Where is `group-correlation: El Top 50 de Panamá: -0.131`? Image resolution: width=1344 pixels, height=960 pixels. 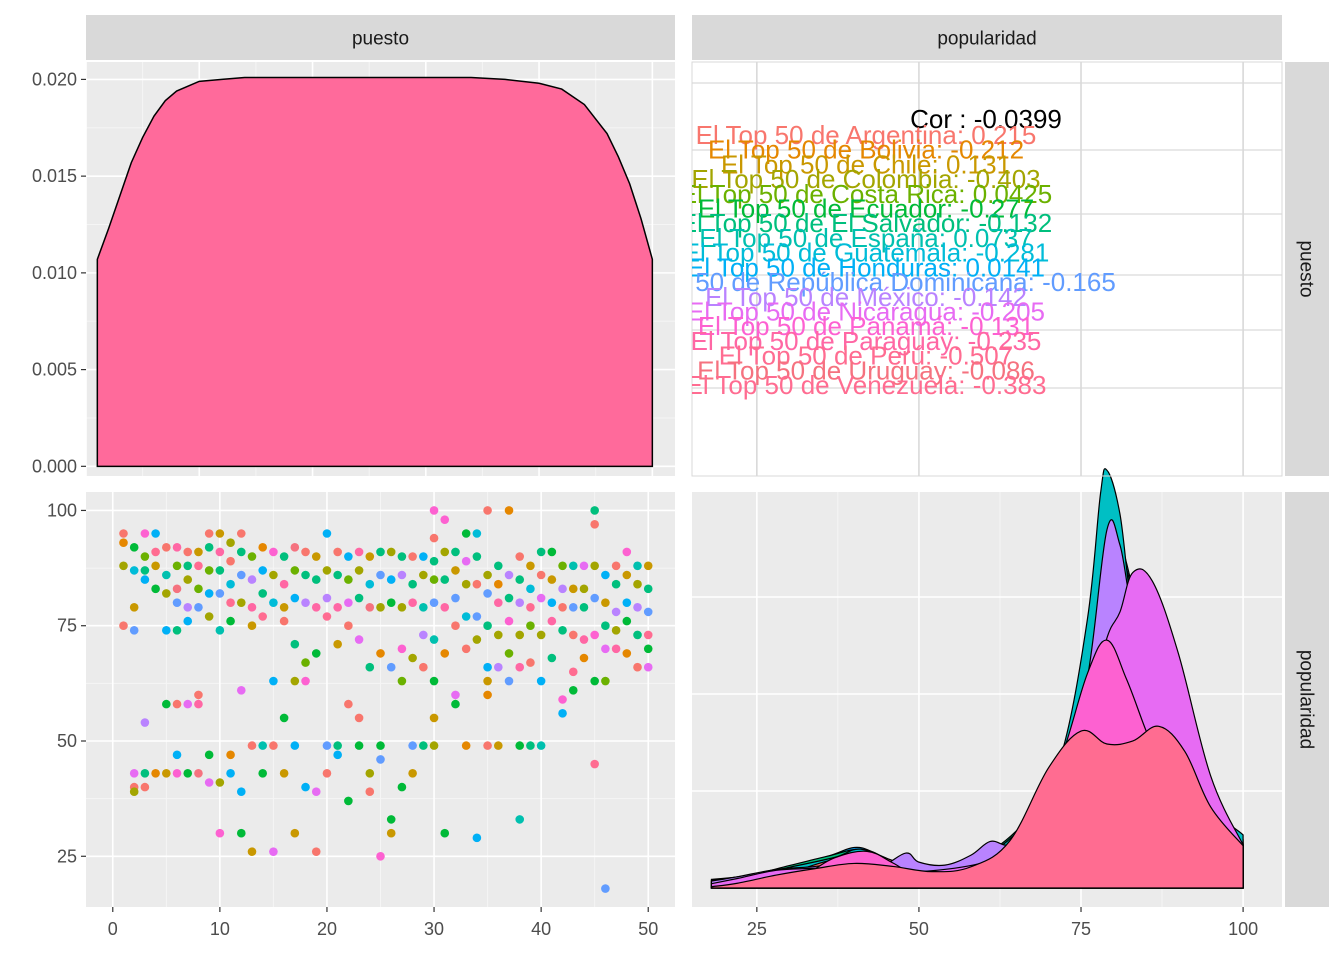
group-correlation: El Top 50 de Panamá: -0.131 is located at coordinates (866, 326).